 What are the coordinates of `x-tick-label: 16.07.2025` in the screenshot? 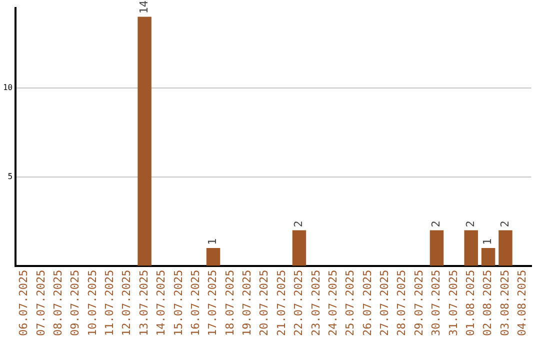 It's located at (195, 303).